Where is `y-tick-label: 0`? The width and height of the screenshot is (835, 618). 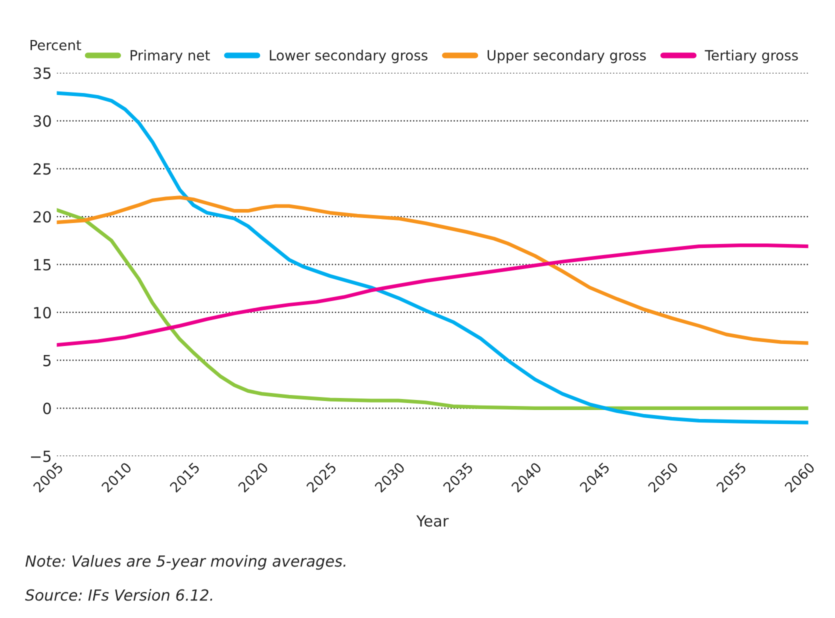 y-tick-label: 0 is located at coordinates (47, 408).